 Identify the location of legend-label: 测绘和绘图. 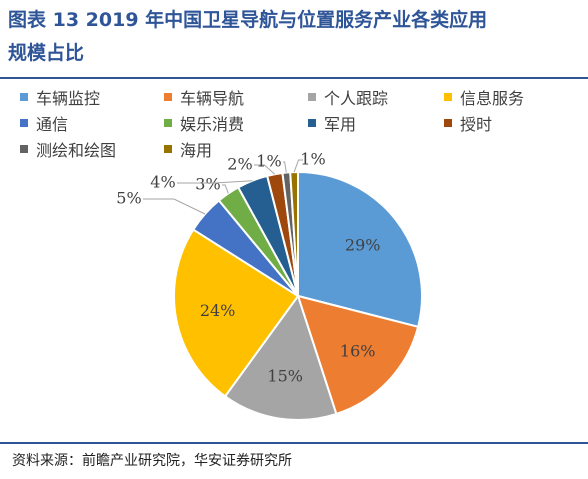
(76, 150).